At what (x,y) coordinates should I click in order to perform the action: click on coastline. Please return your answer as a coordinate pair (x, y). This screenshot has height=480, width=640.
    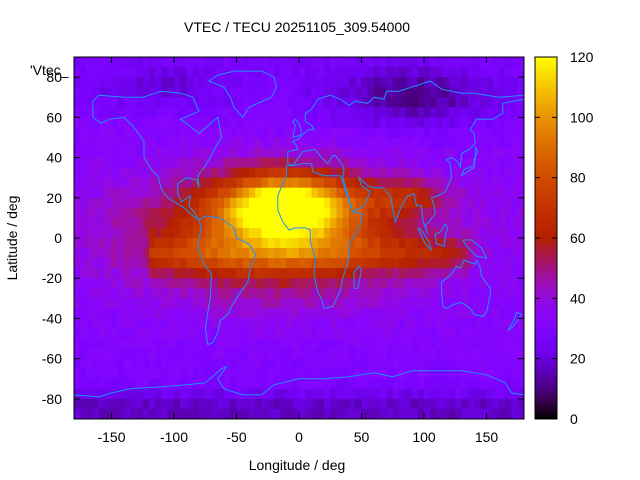
    Looking at the image, I should click on (441, 234).